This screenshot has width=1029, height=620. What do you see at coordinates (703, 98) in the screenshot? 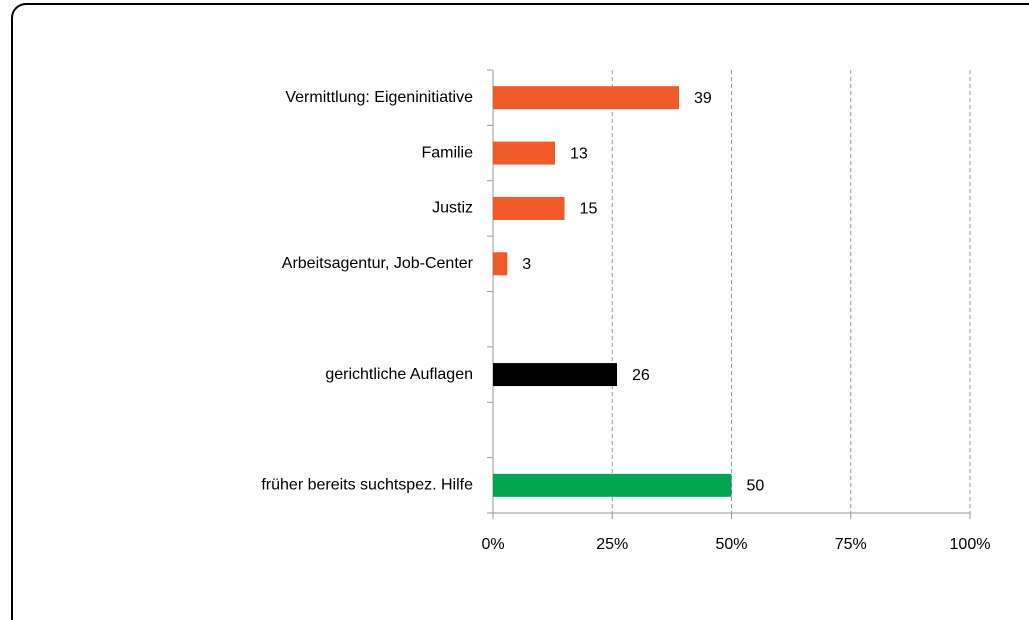
I see `value-label: 39` at bounding box center [703, 98].